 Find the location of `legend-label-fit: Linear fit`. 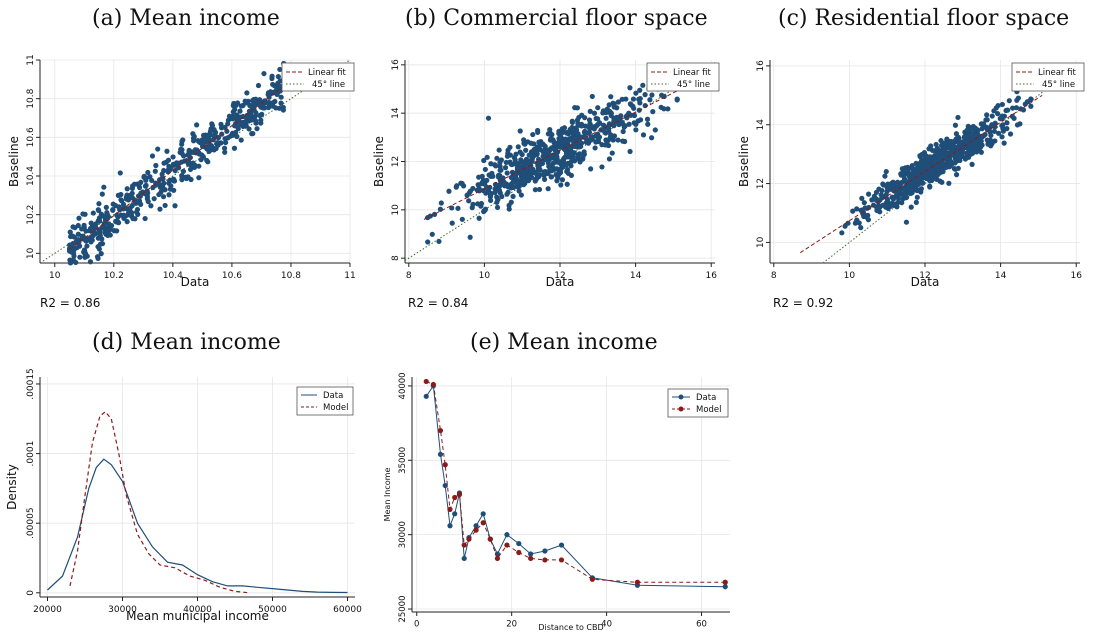

legend-label-fit: Linear fit is located at coordinates (327, 73).